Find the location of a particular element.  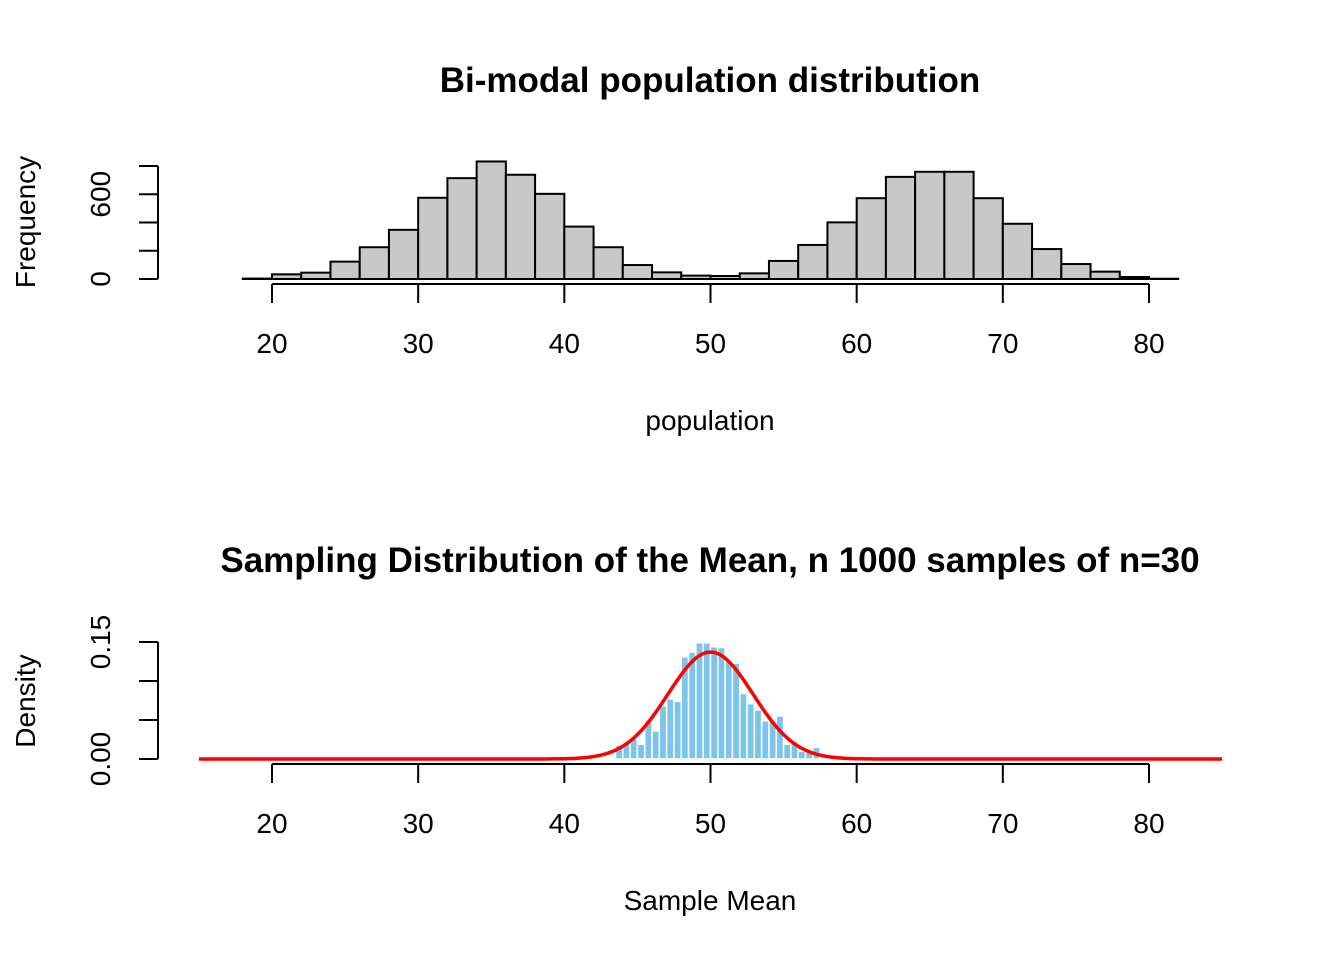

sampling-x-axis: 20 30 40 50 60 70 80 is located at coordinates (710, 801).